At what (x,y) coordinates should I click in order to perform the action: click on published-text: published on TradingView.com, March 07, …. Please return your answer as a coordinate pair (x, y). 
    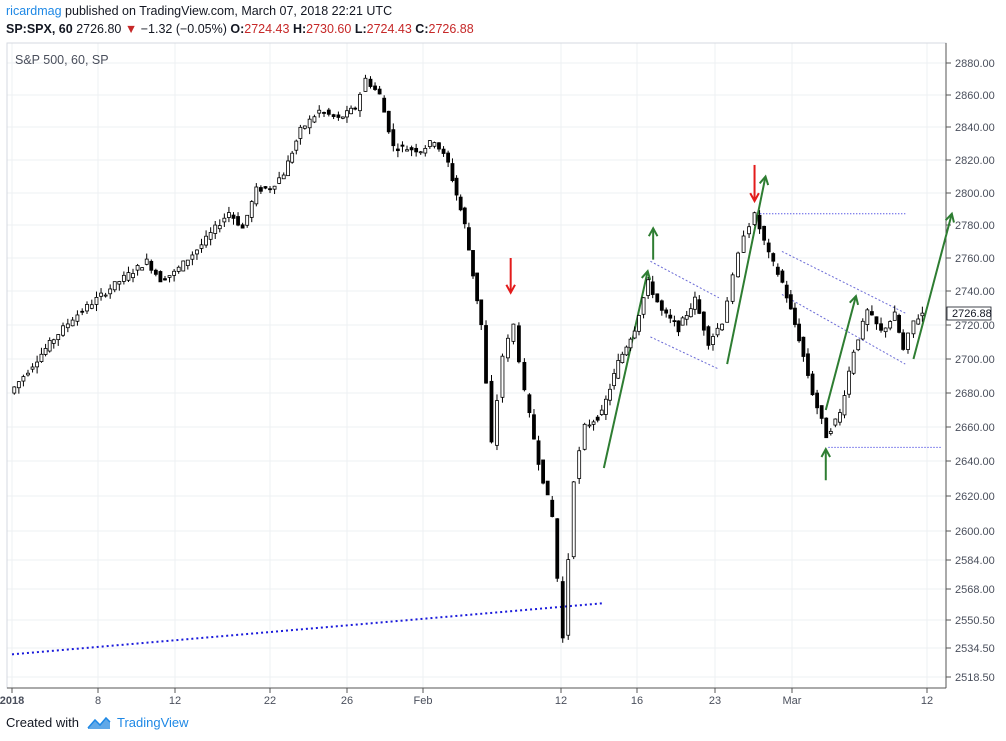
    Looking at the image, I should click on (227, 11).